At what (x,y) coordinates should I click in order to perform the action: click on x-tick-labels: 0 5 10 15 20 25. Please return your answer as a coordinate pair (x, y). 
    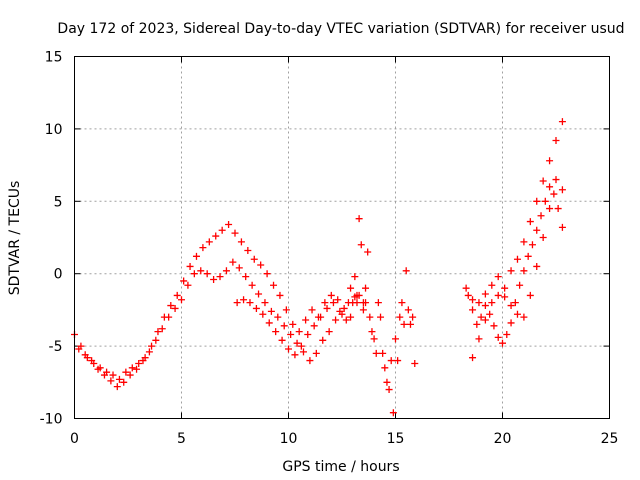
    Looking at the image, I should click on (344, 439).